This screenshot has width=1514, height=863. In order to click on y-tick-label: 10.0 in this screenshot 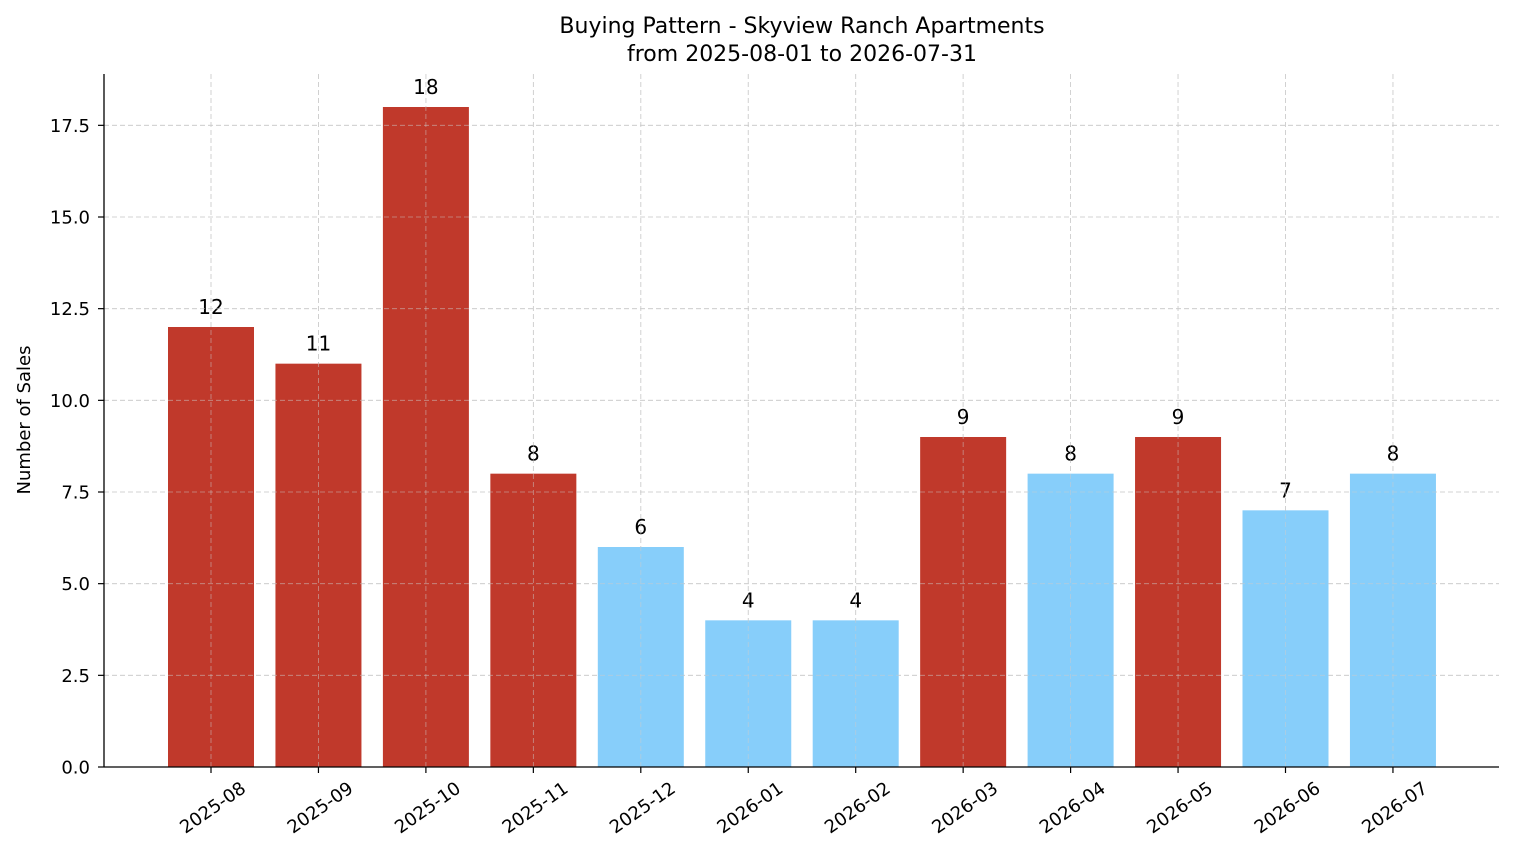, I will do `click(70, 401)`.